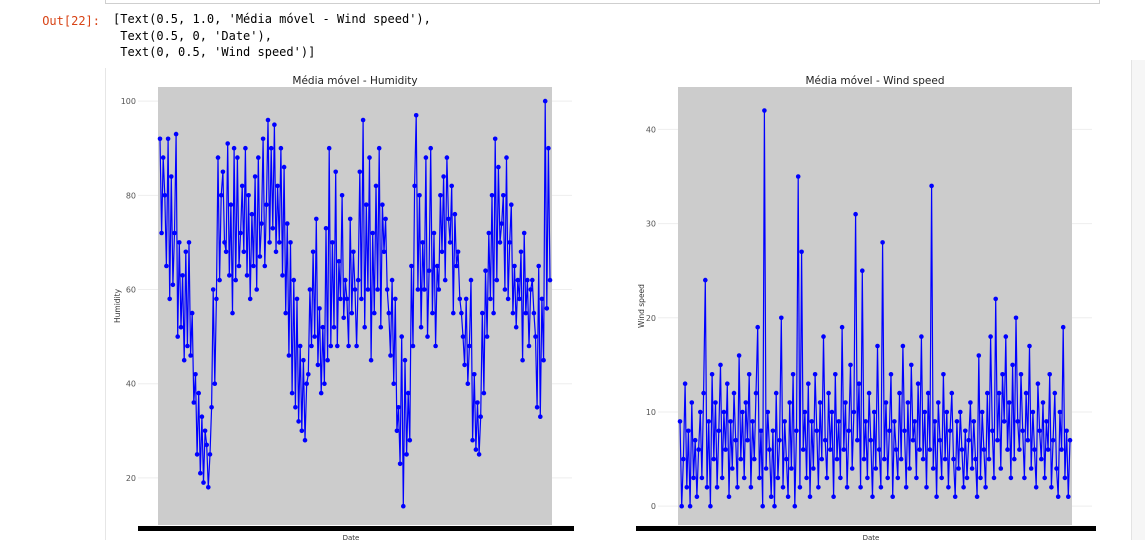 The width and height of the screenshot is (1145, 540). I want to click on chart-title: Média móvel - Wind speed, so click(874, 81).